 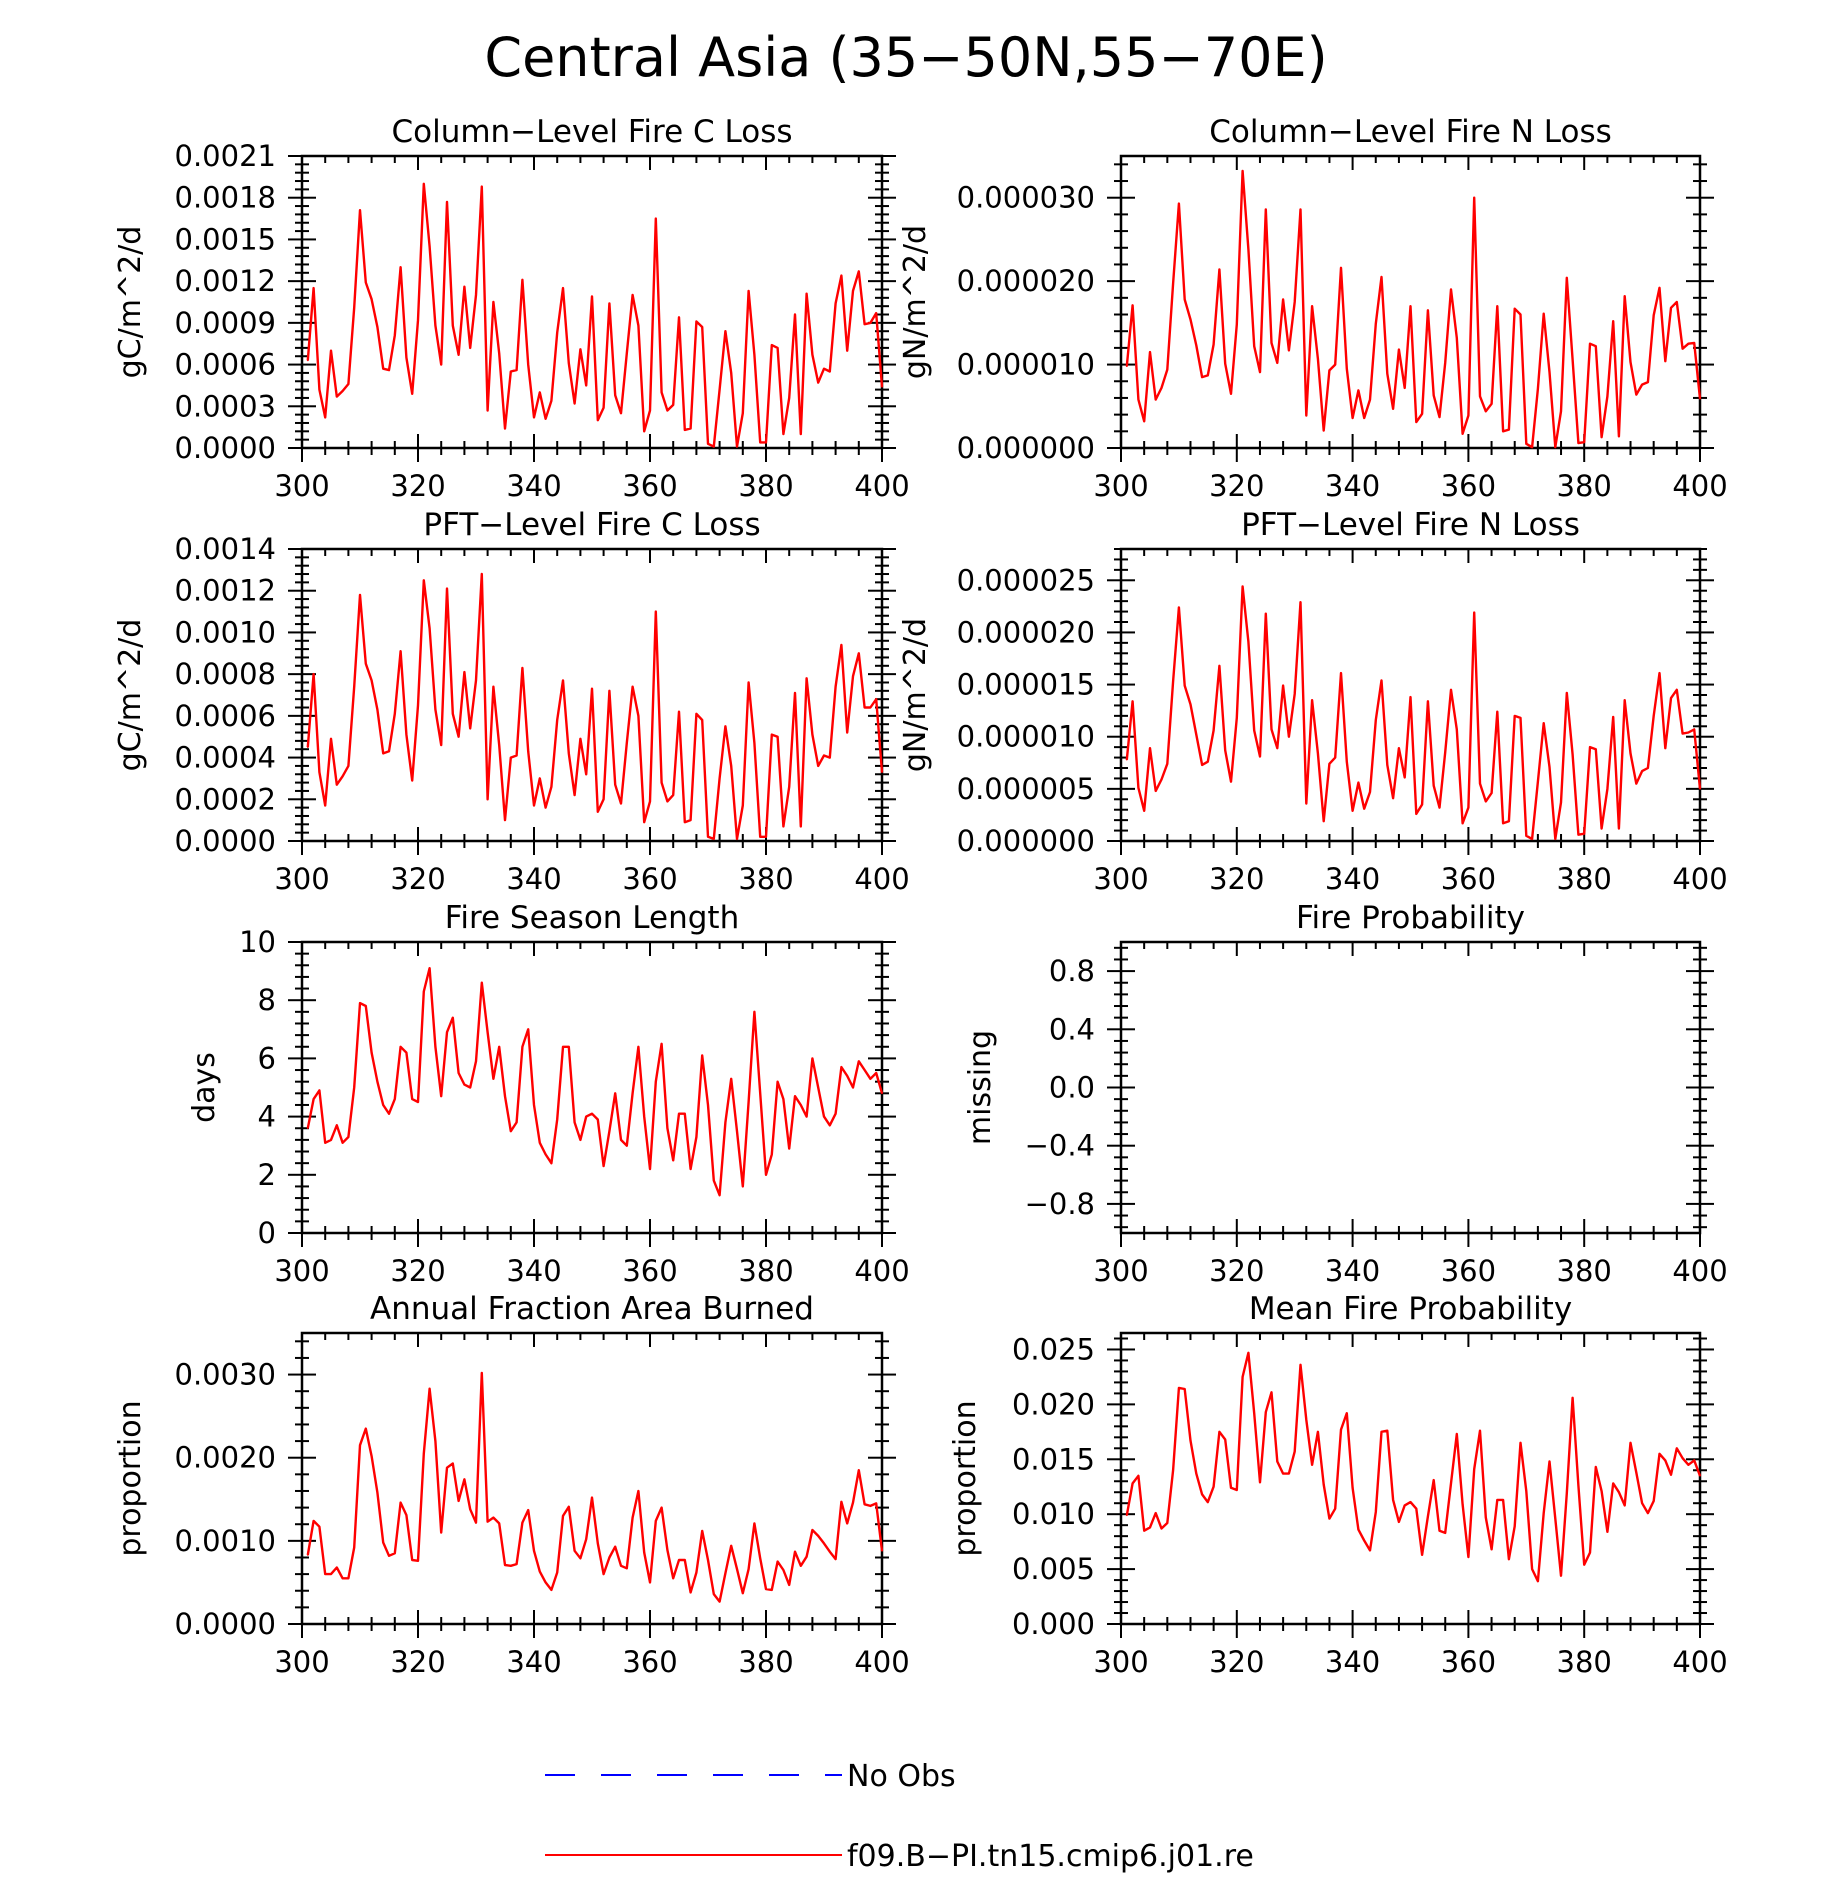 I want to click on panel-title: Mean Fire Probability, so click(x=1410, y=1309).